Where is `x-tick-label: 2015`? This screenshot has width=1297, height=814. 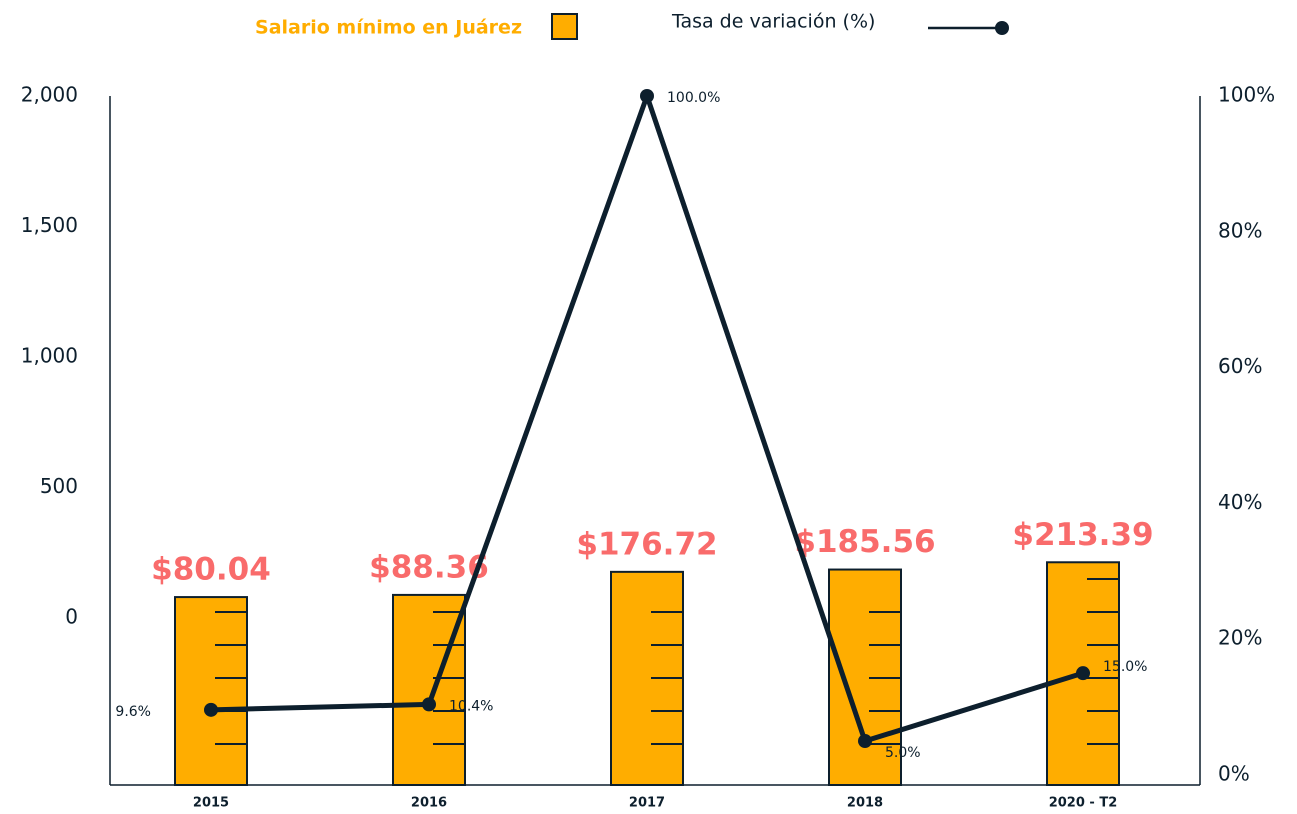 x-tick-label: 2015 is located at coordinates (211, 803).